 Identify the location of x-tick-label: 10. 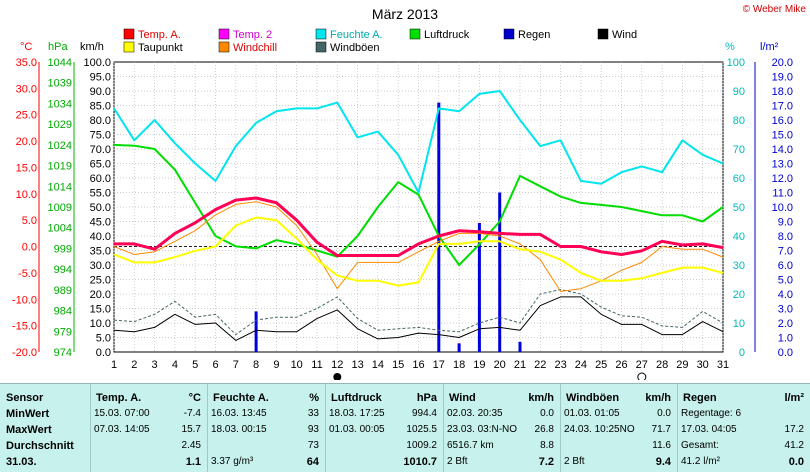
(297, 365).